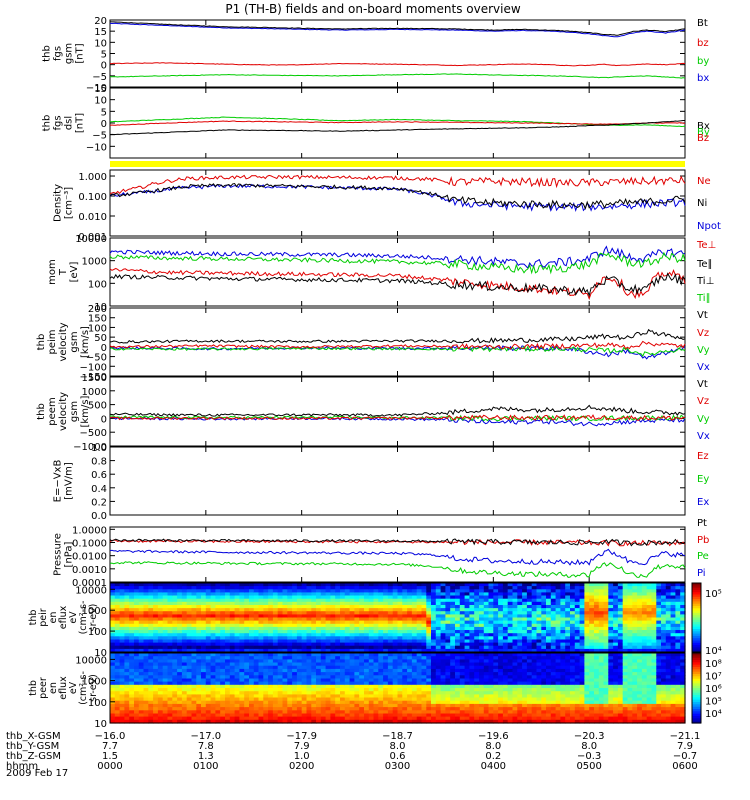 Image resolution: width=750 pixels, height=800 pixels. Describe the element at coordinates (703, 298) in the screenshot. I see `legend-ti: Ti∥` at that location.